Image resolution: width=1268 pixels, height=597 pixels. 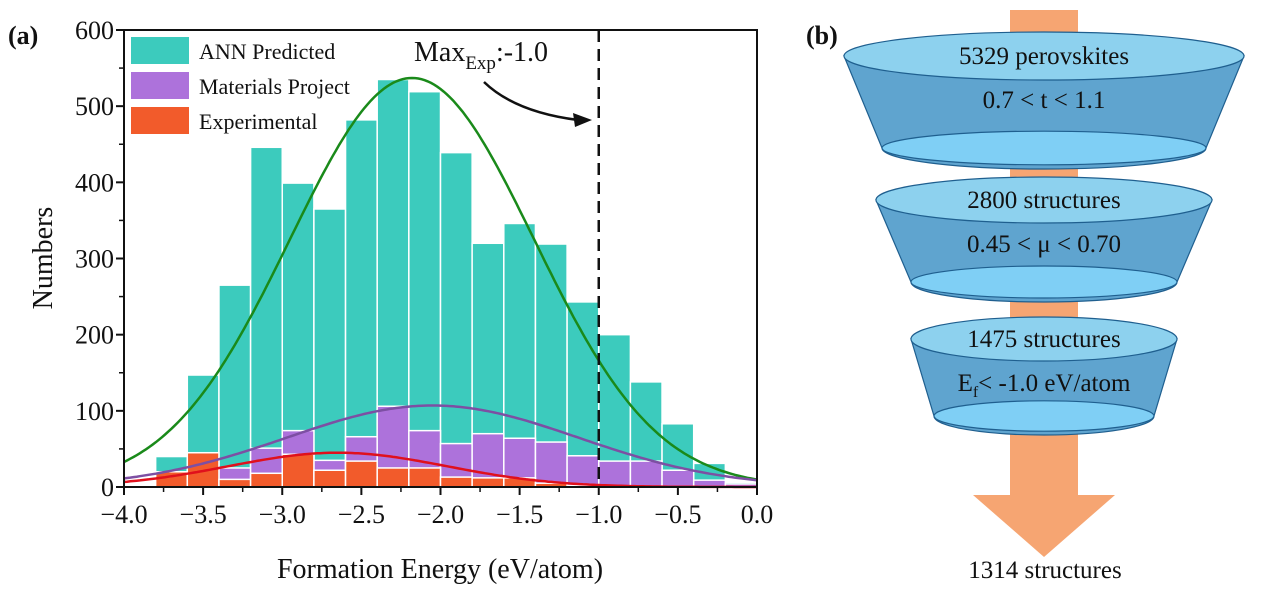 I want to click on x-axis-label: Formation Energy (eV/atom), so click(x=440, y=569).